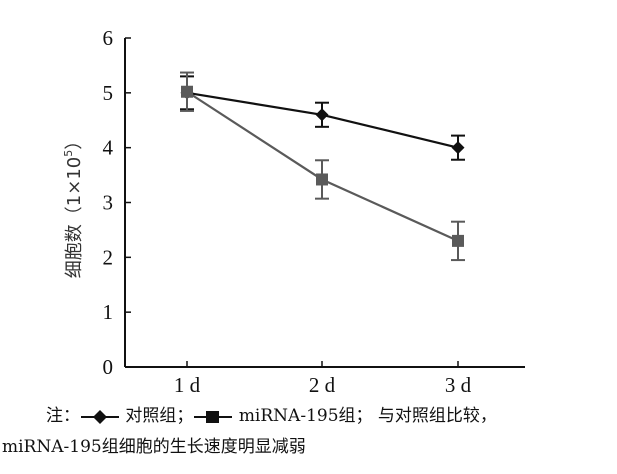 The height and width of the screenshot is (474, 617). I want to click on figure-note-line-1: 注： 对照组； miRNA-195组； 与对照组比较，, so click(308, 416).